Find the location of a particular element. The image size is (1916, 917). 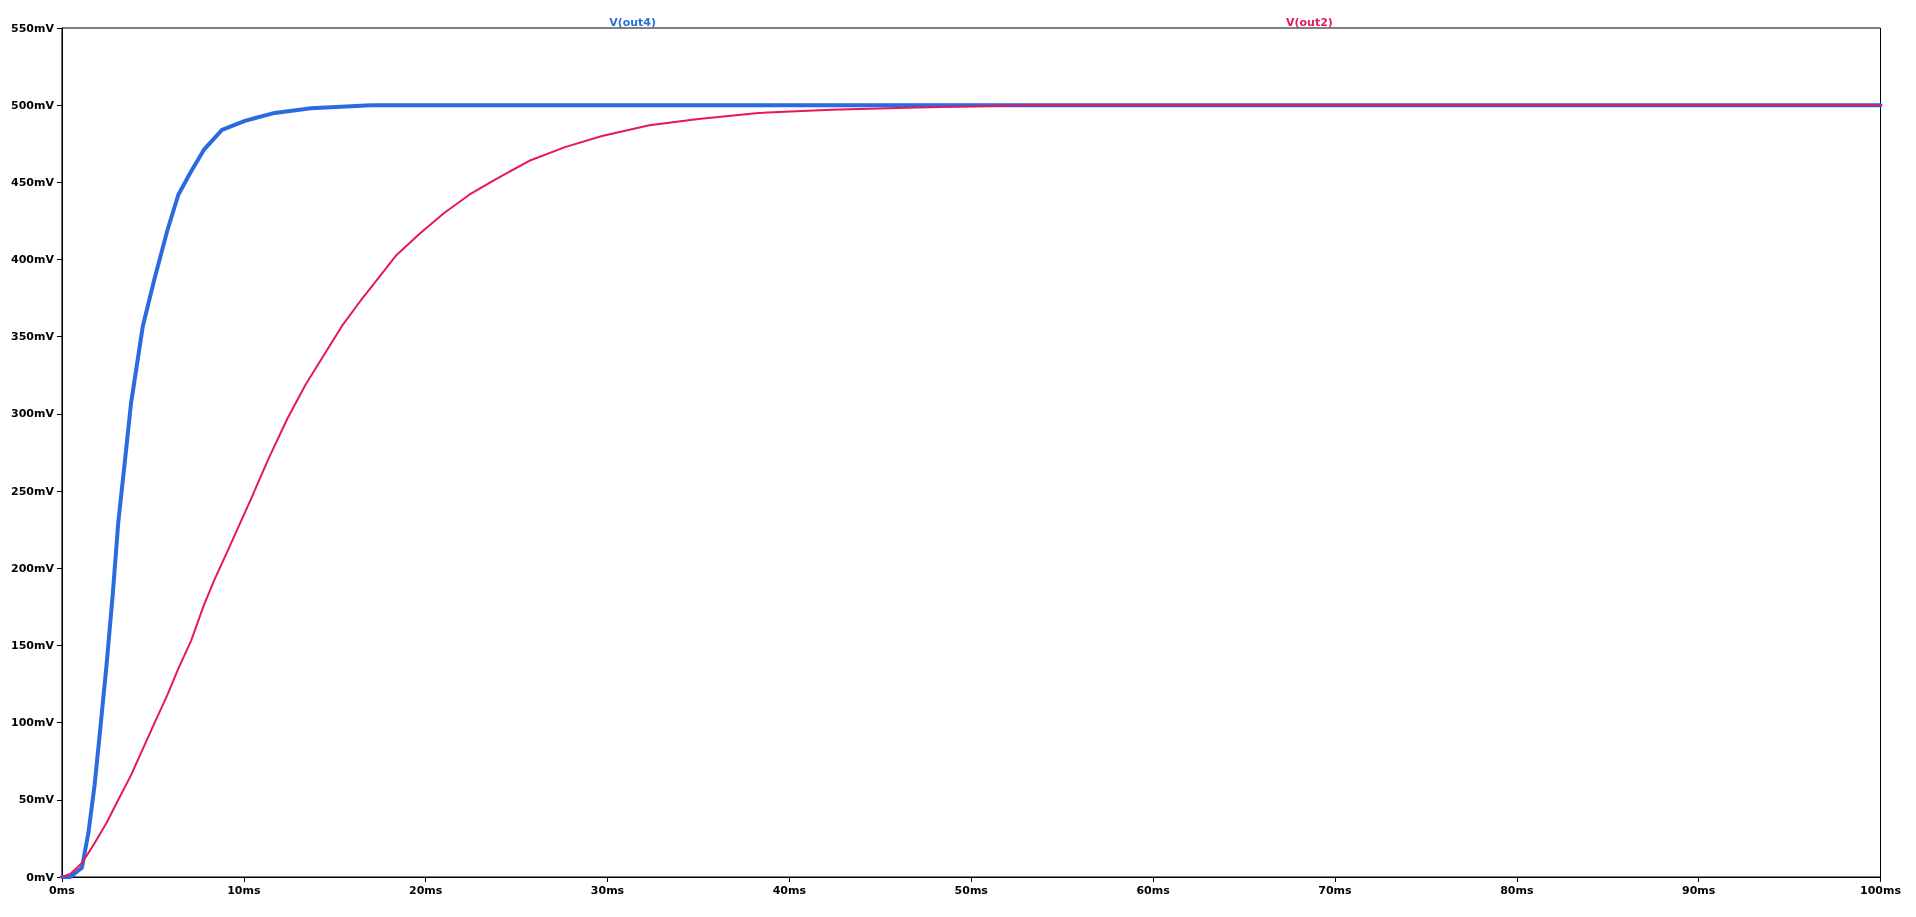

y-tick-label: 150mV is located at coordinates (33, 645).